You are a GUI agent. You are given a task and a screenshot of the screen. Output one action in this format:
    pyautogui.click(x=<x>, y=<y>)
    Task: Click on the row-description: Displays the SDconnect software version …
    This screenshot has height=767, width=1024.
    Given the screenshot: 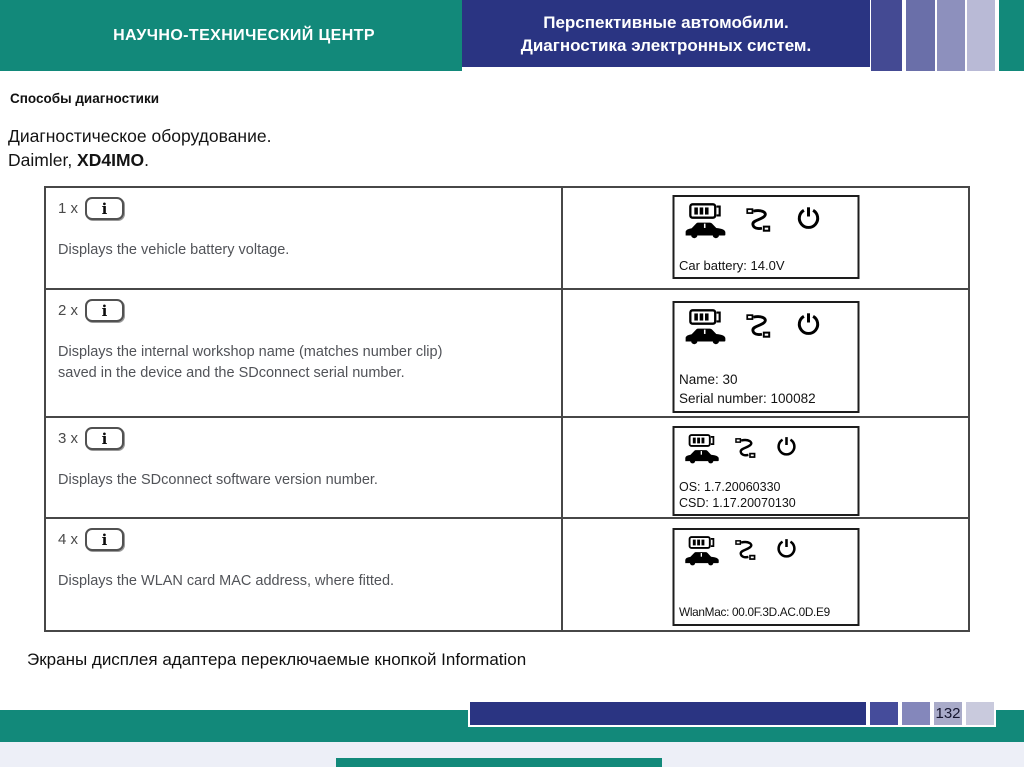 What is the action you would take?
    pyautogui.click(x=218, y=480)
    